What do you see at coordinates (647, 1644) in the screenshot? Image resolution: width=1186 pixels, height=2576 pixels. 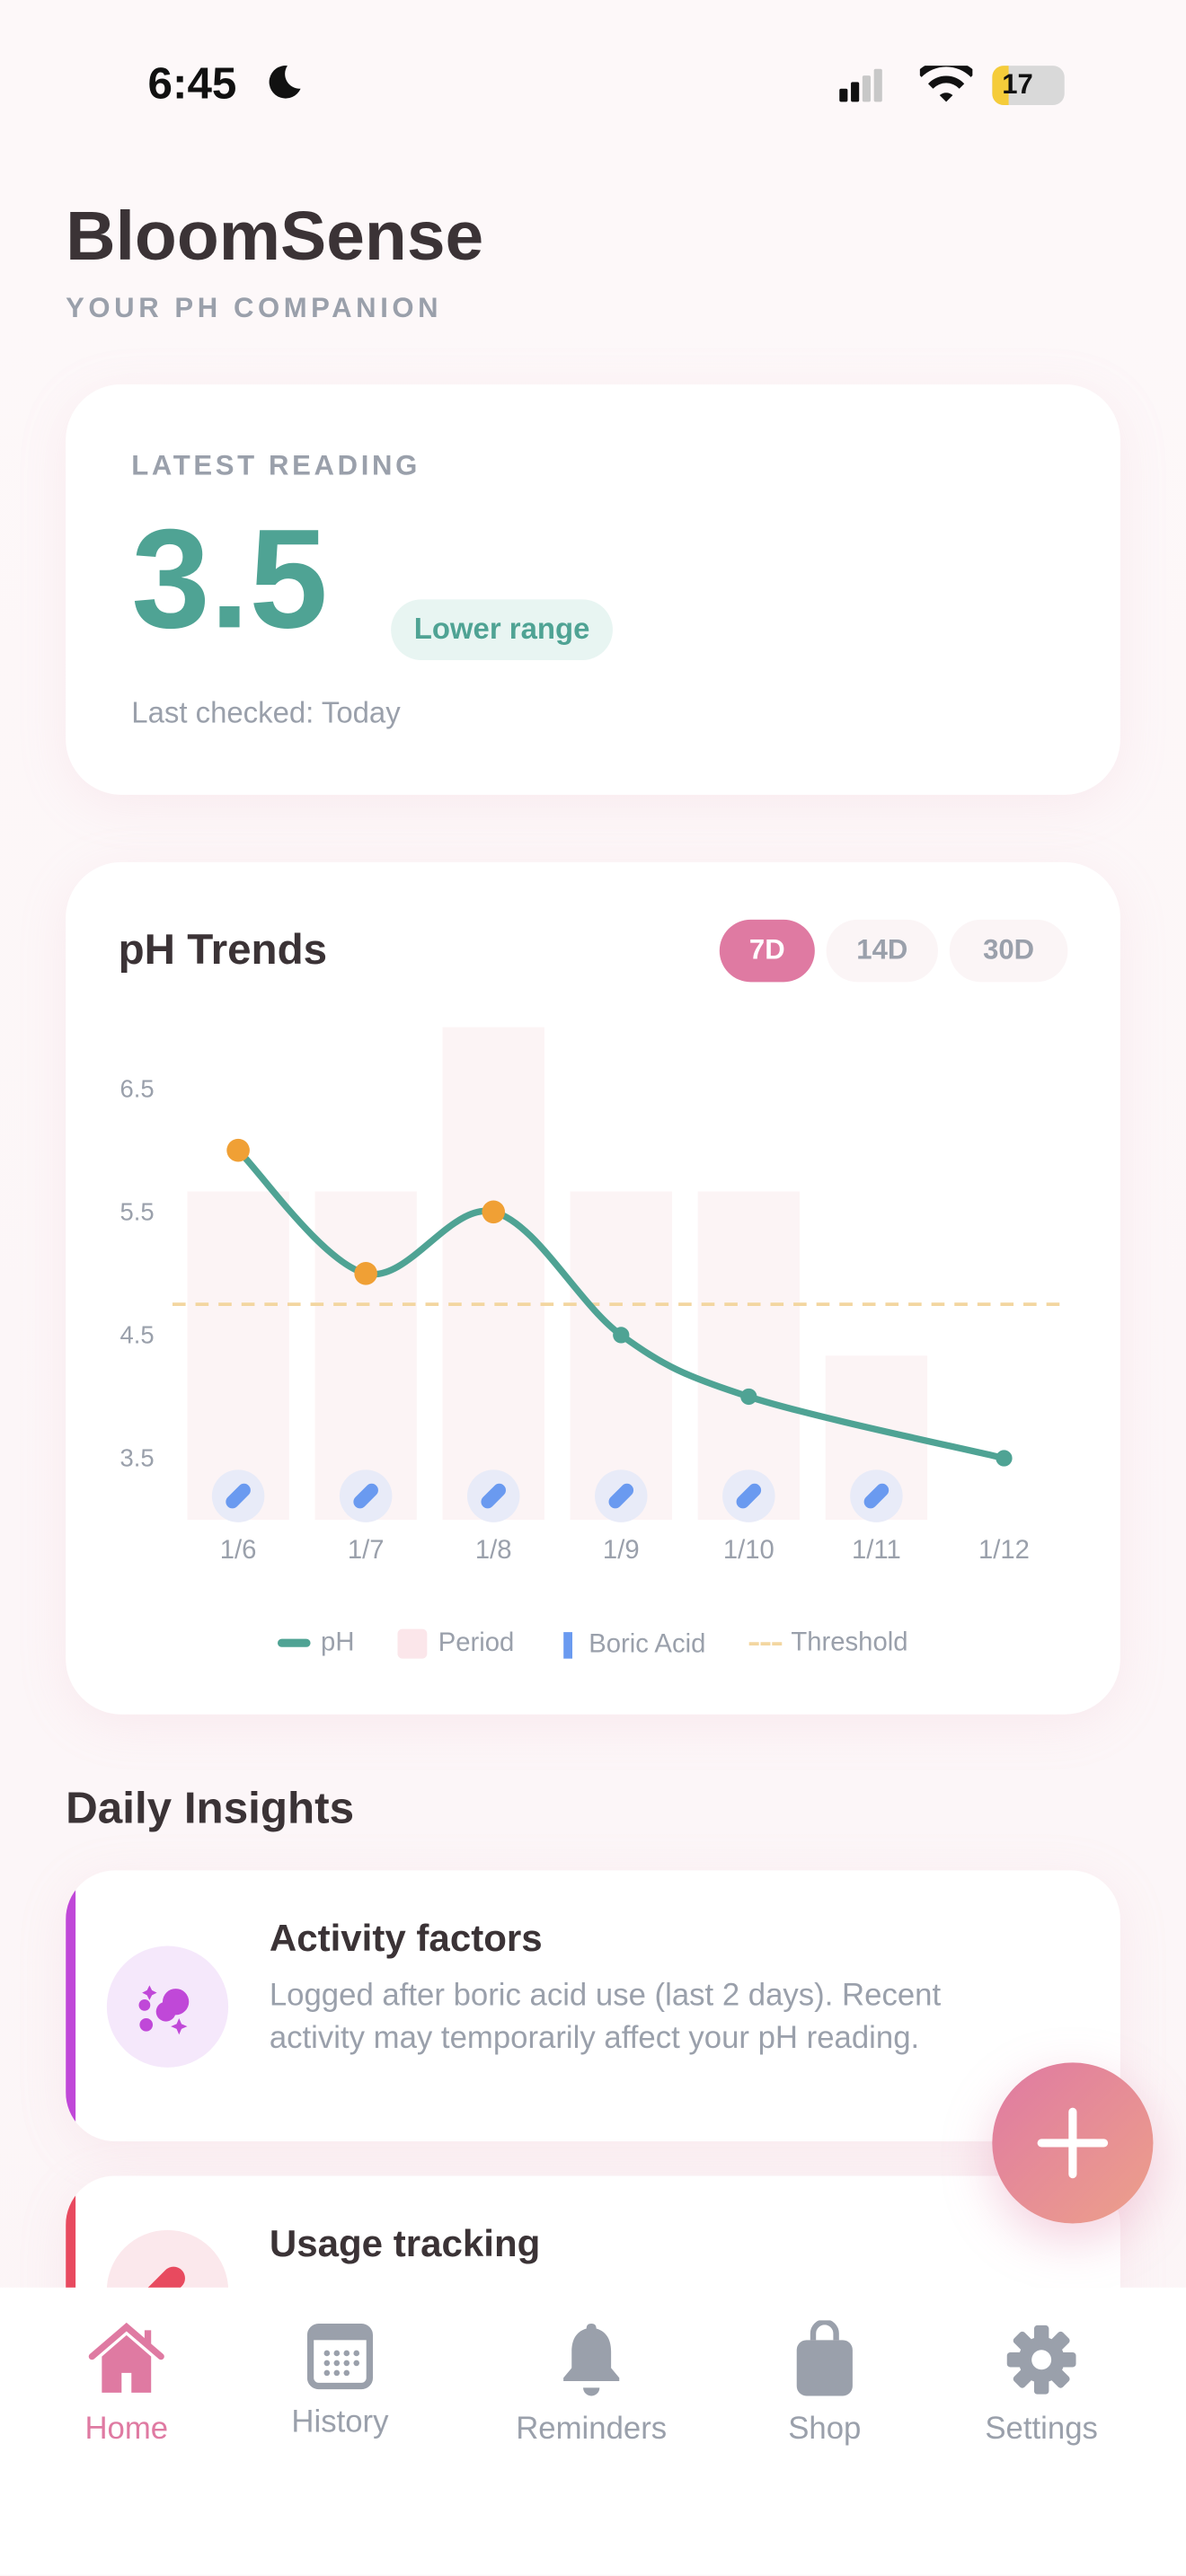 I see `legend-boric-label: Boric Acid` at bounding box center [647, 1644].